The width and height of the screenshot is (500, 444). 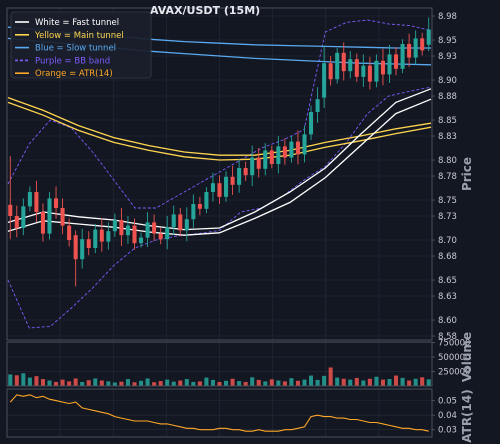 What do you see at coordinates (447, 17) in the screenshot?
I see `price-tick-label: 8.98` at bounding box center [447, 17].